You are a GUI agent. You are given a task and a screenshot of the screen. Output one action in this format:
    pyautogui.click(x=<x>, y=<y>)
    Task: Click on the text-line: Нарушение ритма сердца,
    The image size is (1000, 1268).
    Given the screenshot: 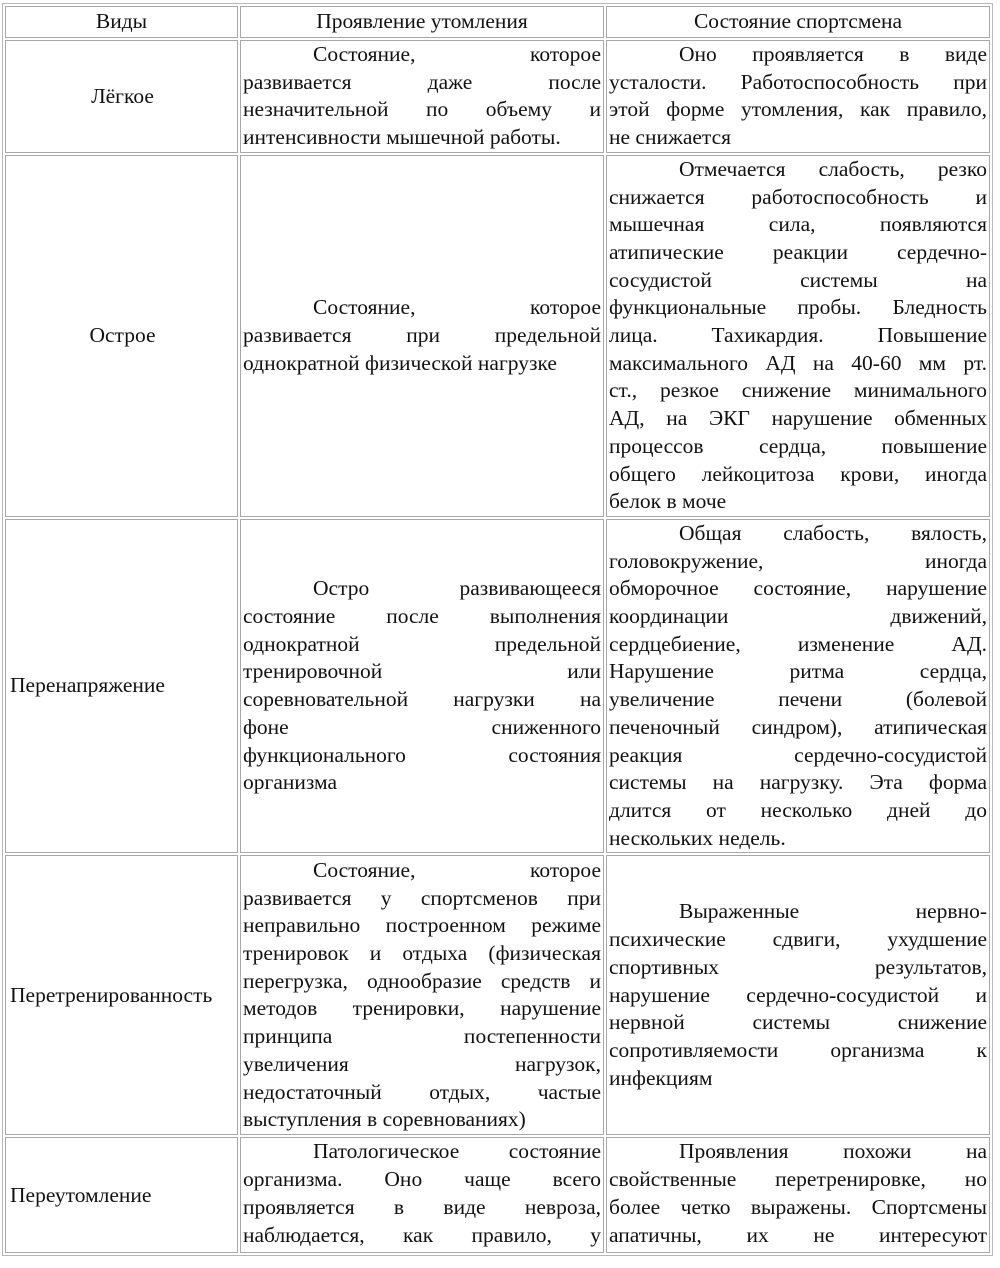 What is the action you would take?
    pyautogui.click(x=798, y=671)
    